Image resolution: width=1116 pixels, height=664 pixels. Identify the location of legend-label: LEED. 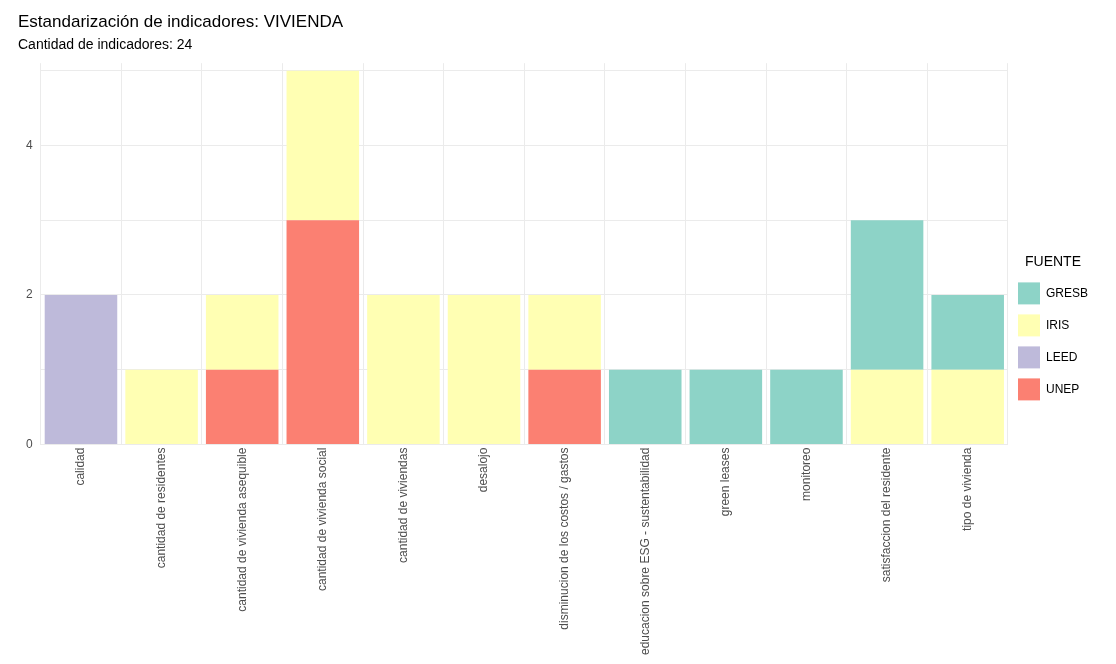
(1061, 356).